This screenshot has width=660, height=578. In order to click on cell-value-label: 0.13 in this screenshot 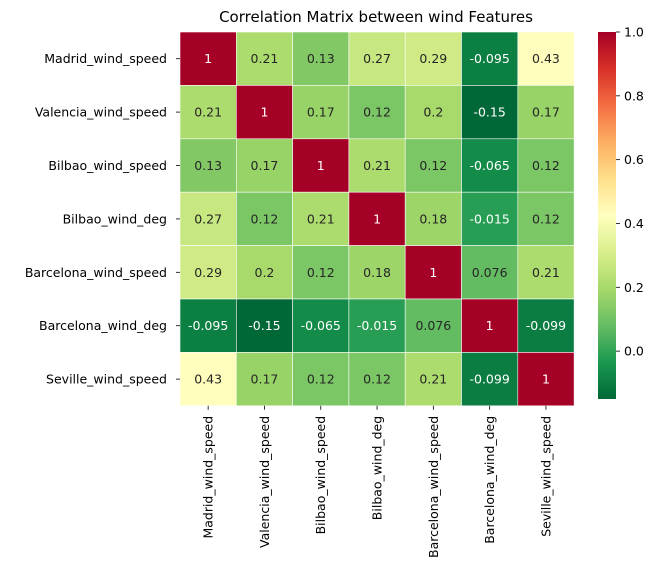, I will do `click(208, 165)`.